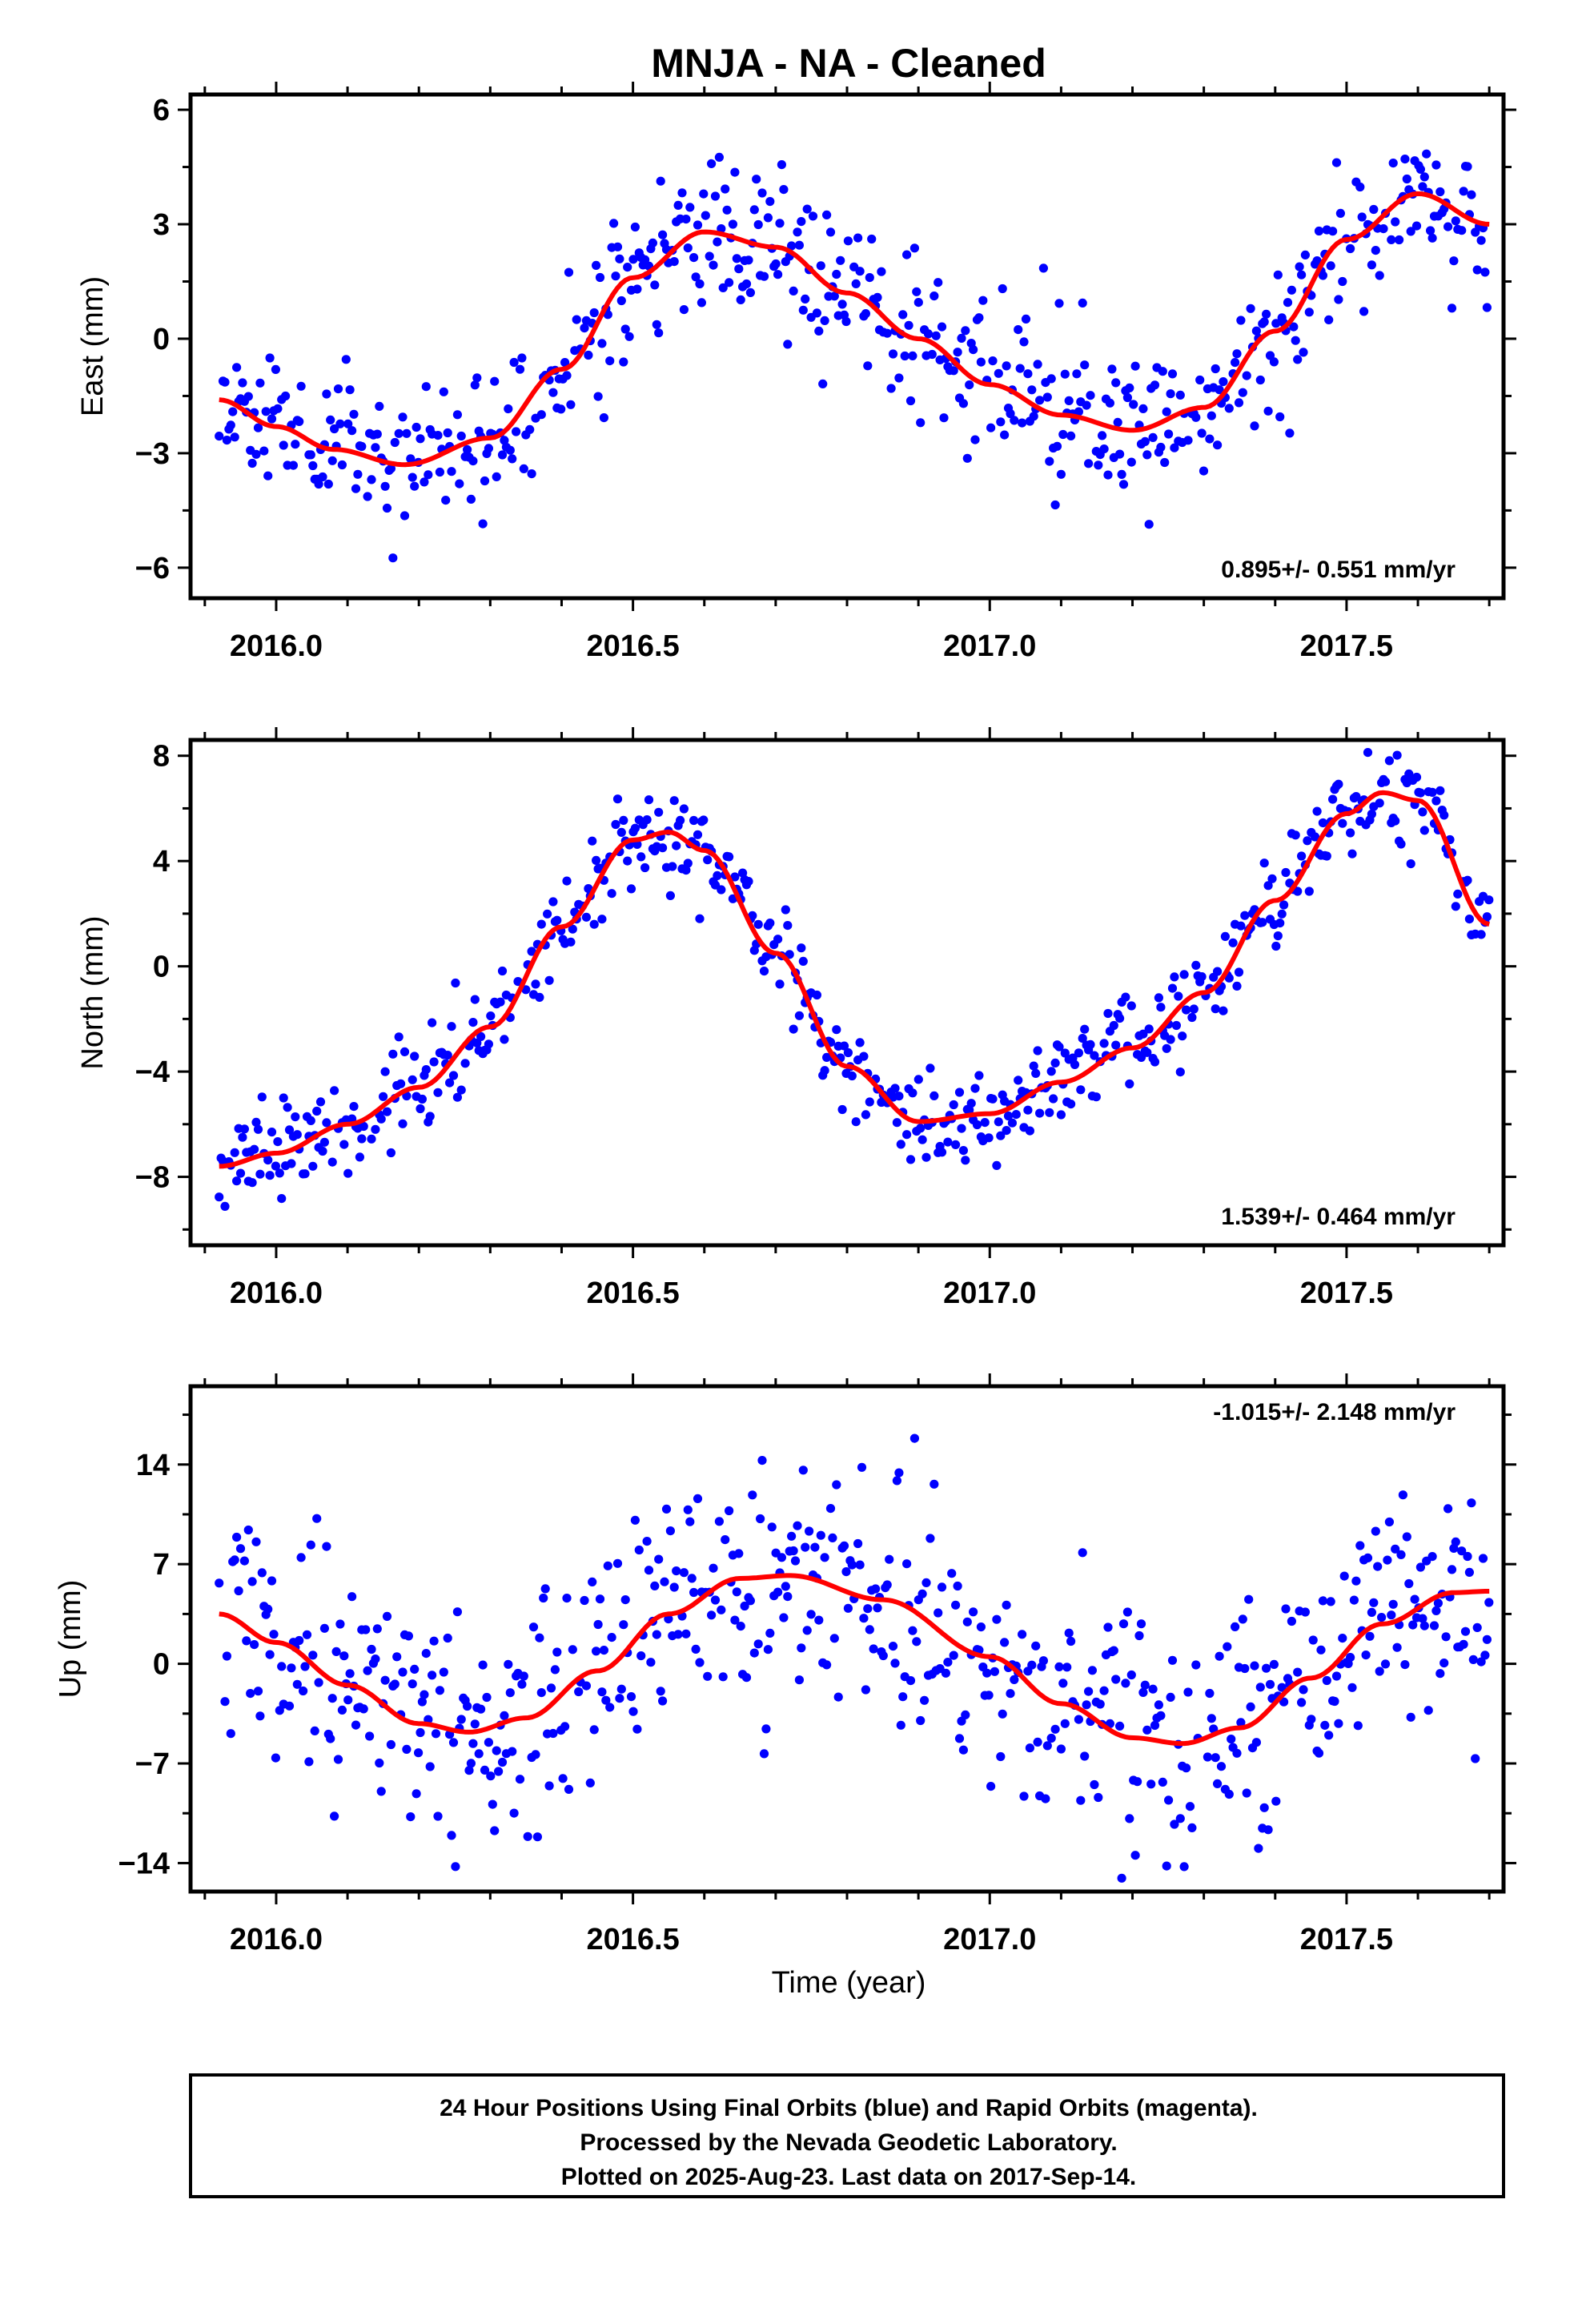 This screenshot has height=2324, width=1582. Describe the element at coordinates (70, 1639) in the screenshot. I see `y-axis-label: Up (mm)` at that location.